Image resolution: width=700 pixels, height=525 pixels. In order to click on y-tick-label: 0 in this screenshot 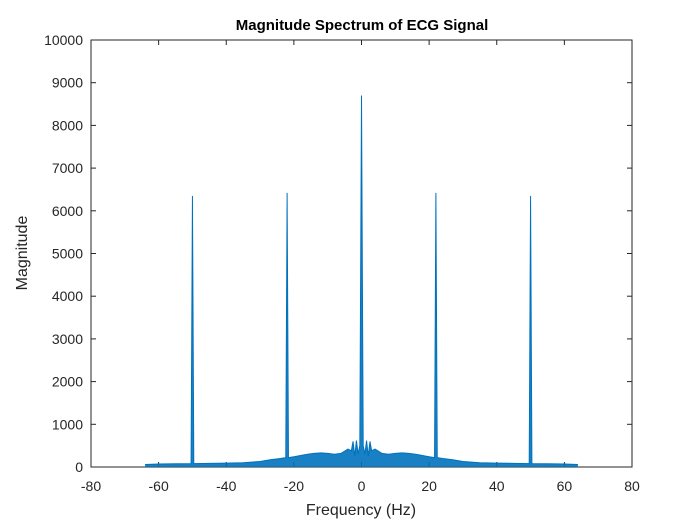, I will do `click(79, 467)`.